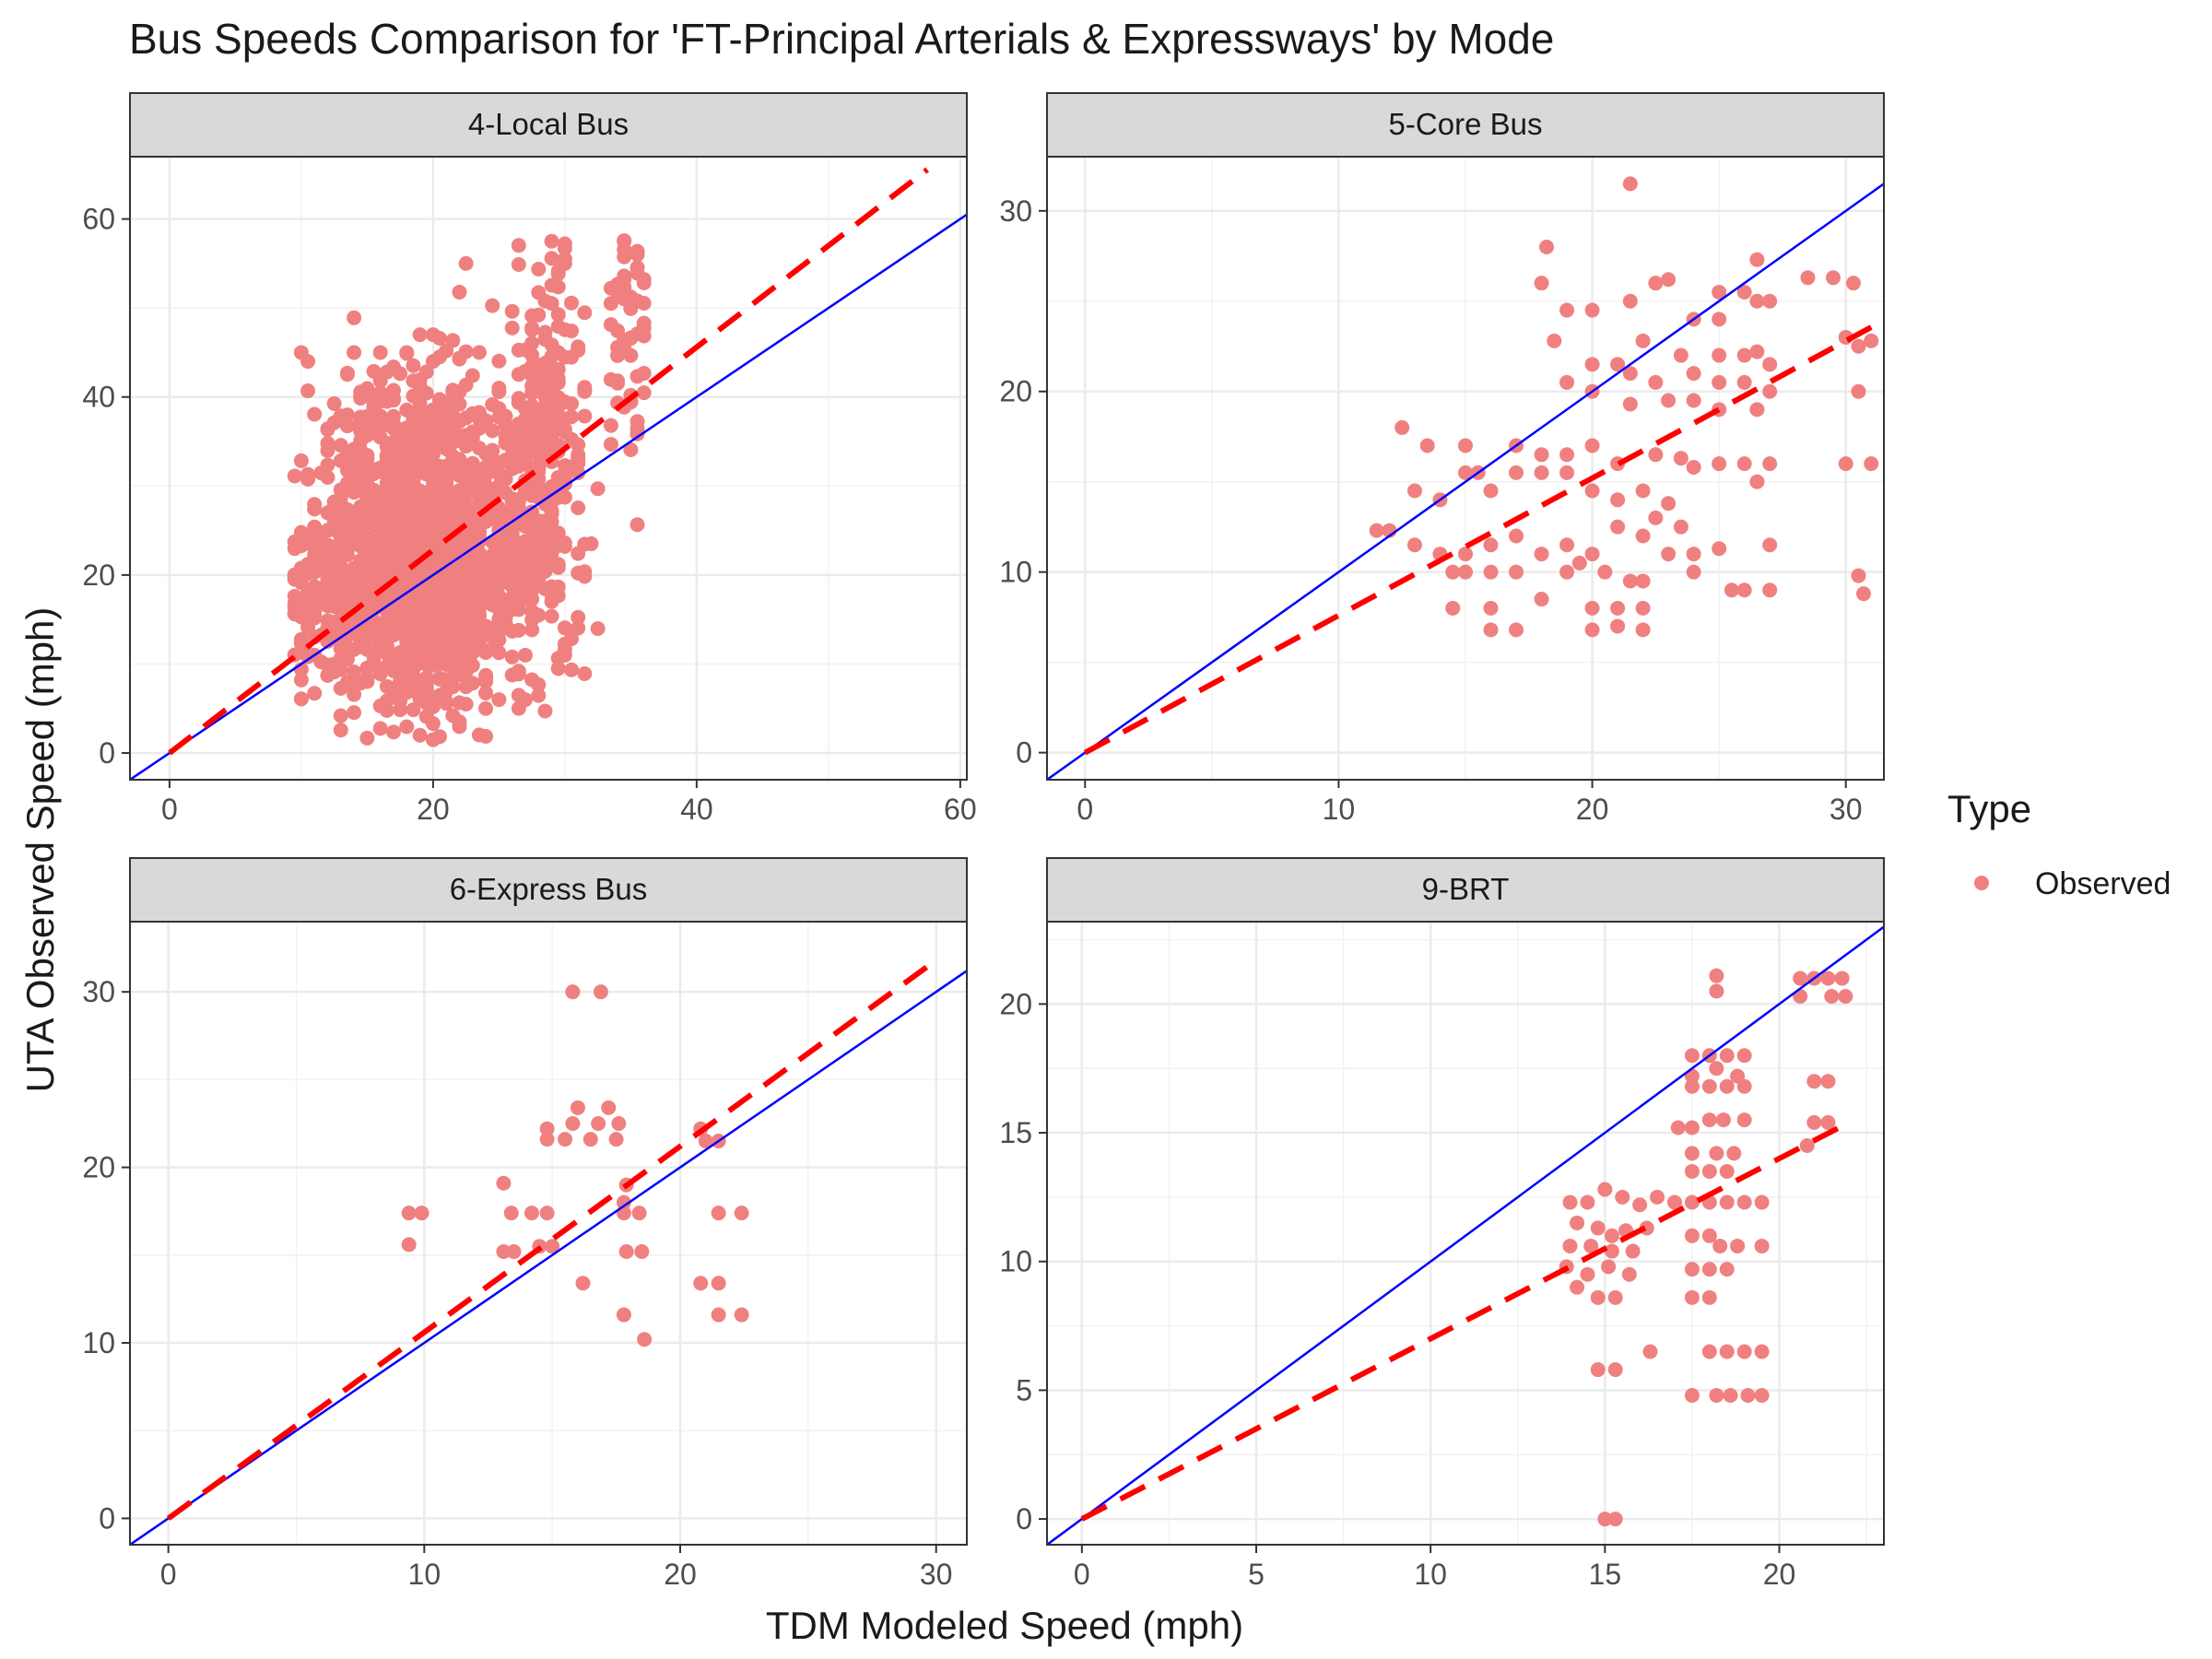  Describe the element at coordinates (98, 1342) in the screenshot. I see `y-tick-label: 10` at that location.